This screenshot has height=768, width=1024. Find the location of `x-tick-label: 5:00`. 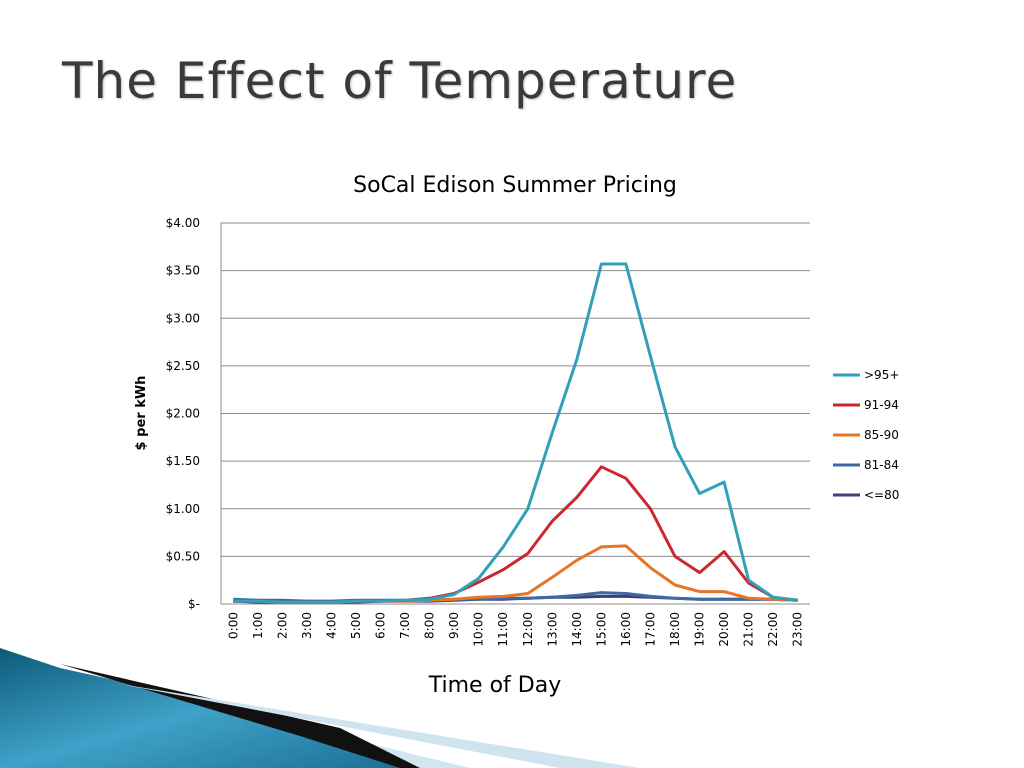

x-tick-label: 5:00 is located at coordinates (356, 625).